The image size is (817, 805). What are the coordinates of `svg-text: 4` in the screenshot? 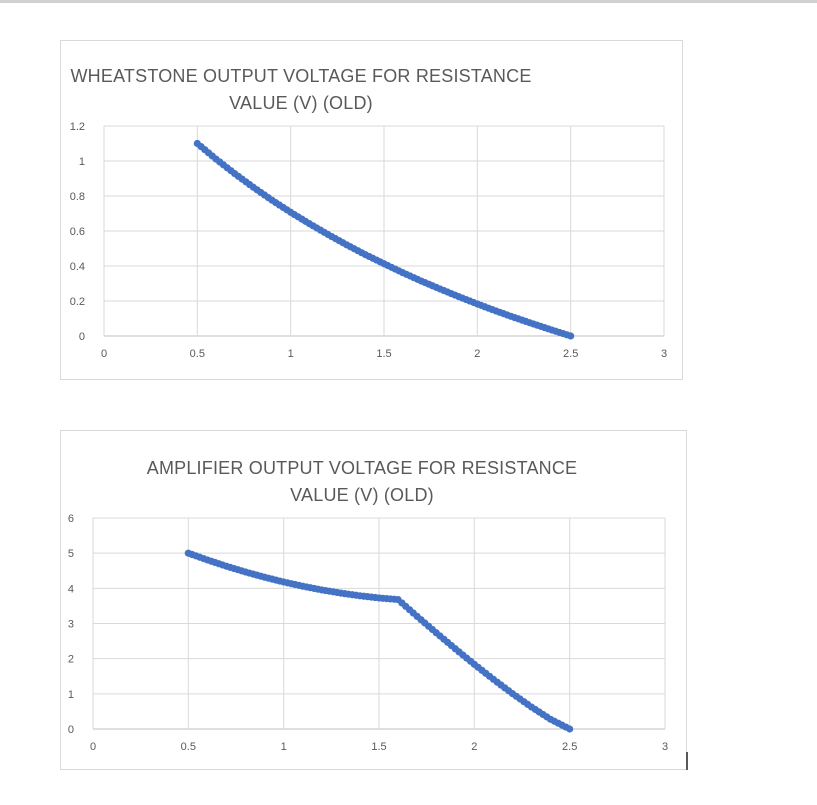 It's located at (71, 589).